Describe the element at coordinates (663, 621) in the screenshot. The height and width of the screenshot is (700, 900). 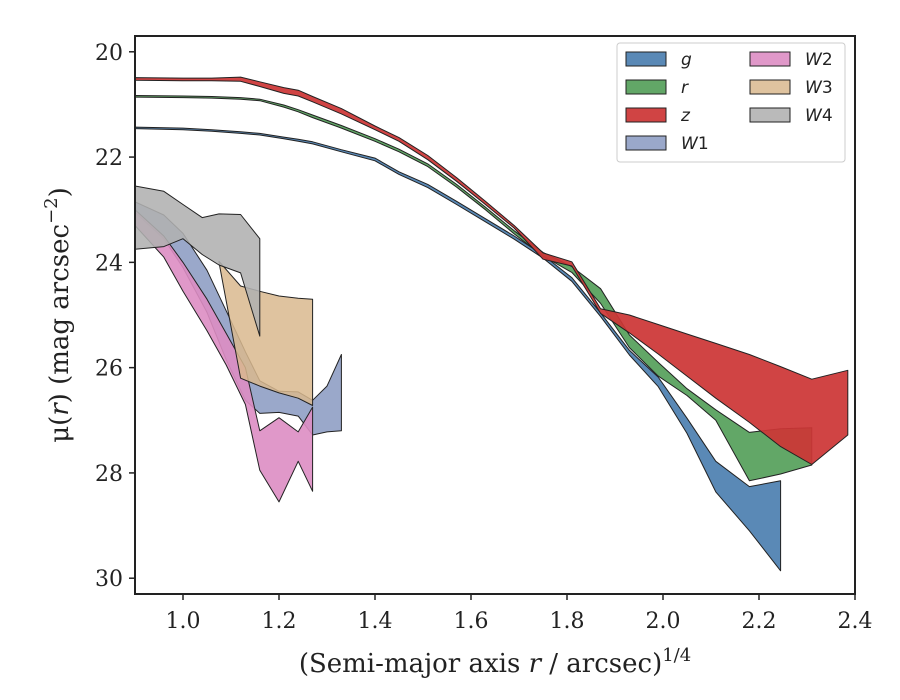
I see `x-tick-label: 2.0` at that location.